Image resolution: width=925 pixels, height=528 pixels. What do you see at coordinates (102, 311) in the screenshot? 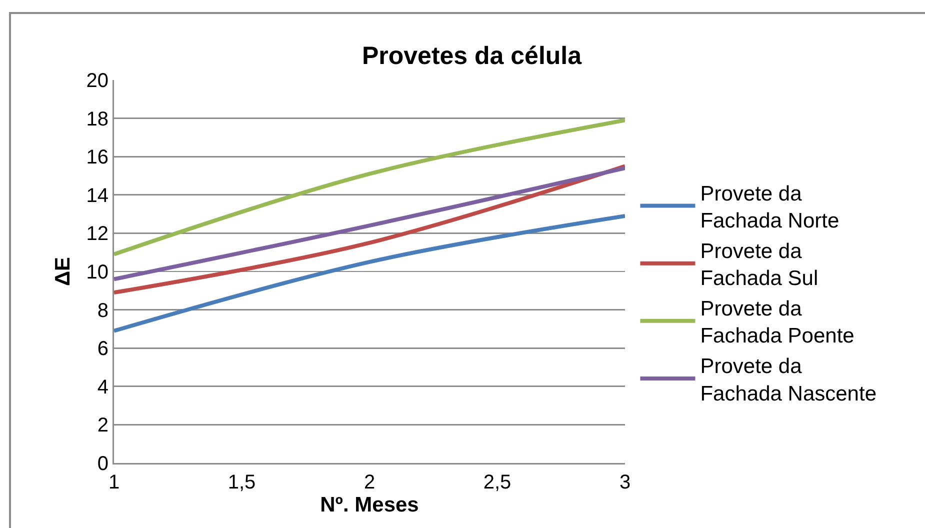
I see `y-tick-label: 8` at bounding box center [102, 311].